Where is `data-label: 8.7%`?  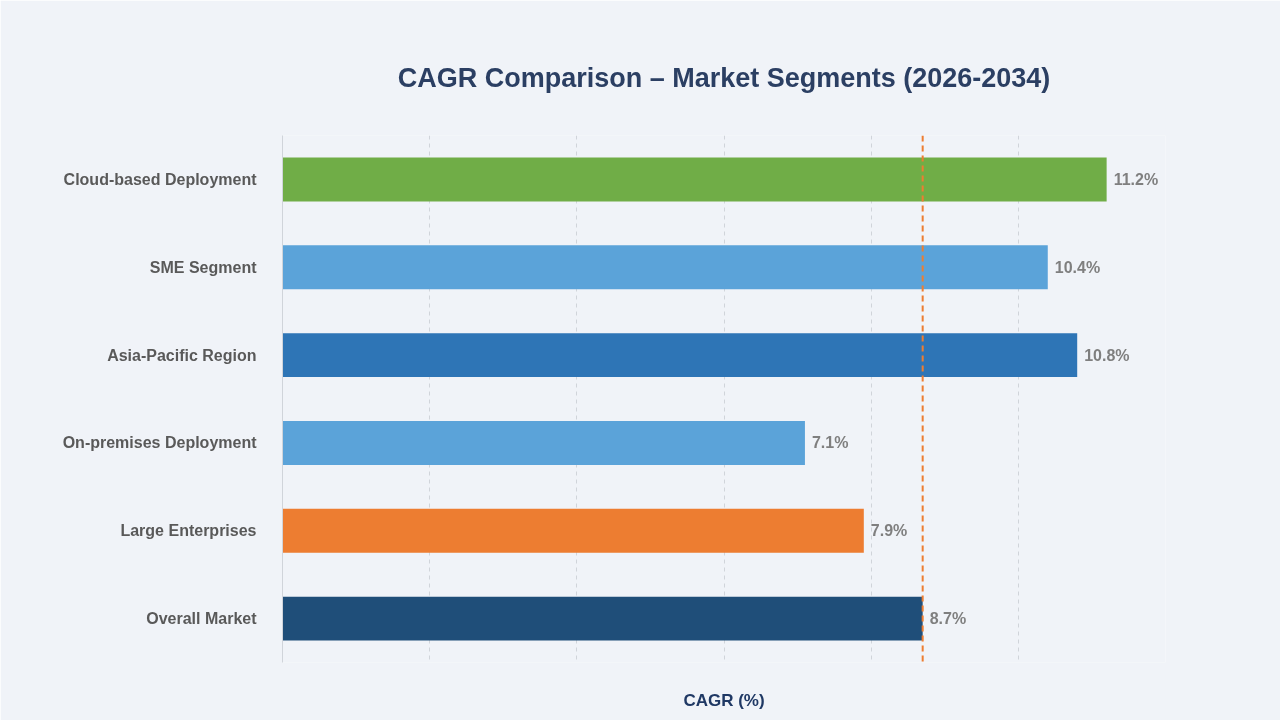
data-label: 8.7% is located at coordinates (948, 619).